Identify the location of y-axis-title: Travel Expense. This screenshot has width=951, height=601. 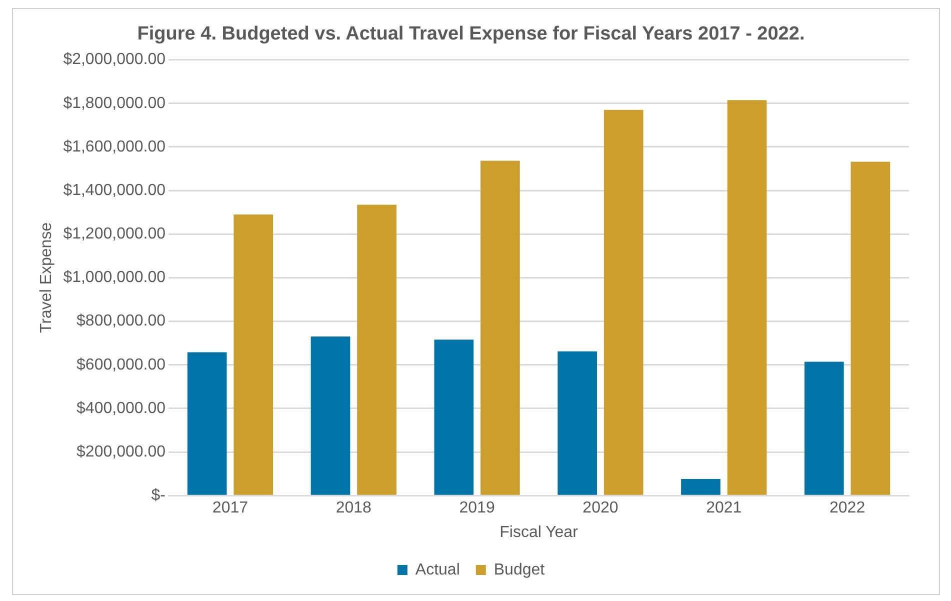
(47, 277).